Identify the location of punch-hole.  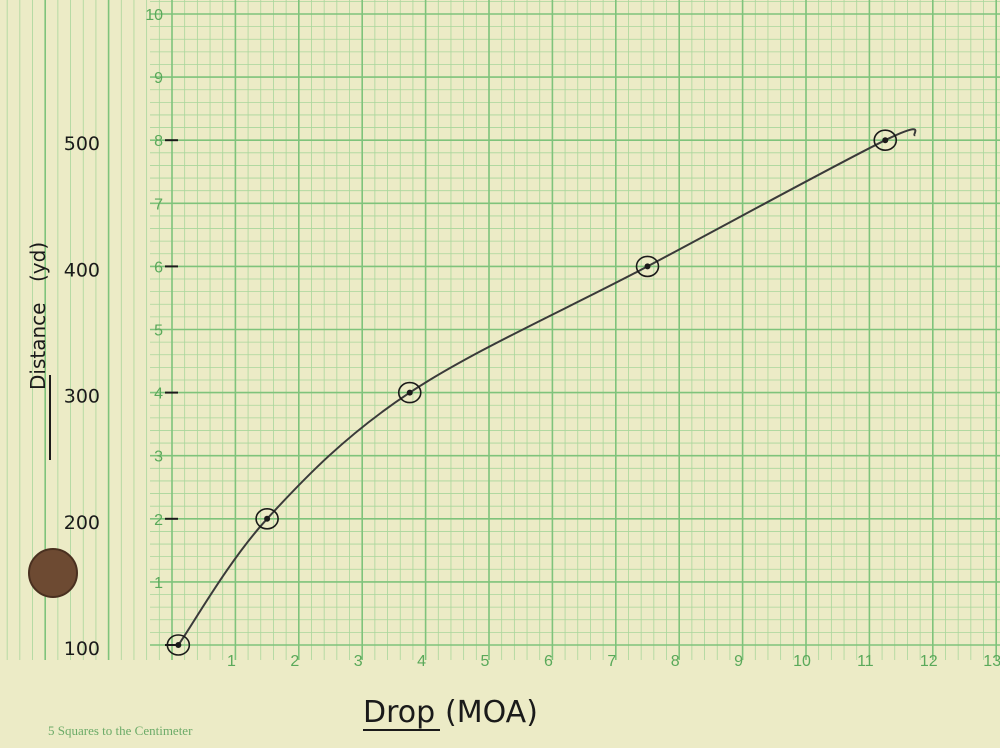
(53, 573).